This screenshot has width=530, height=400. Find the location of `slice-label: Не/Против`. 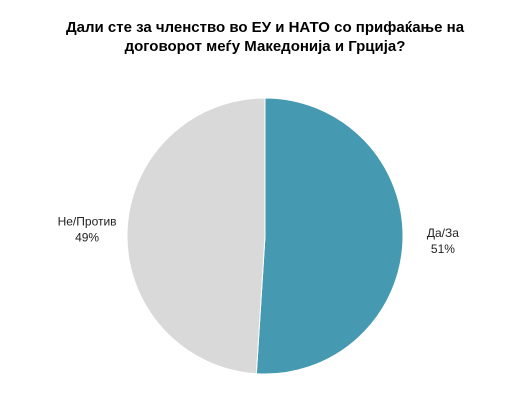

slice-label: Не/Против is located at coordinates (87, 222).